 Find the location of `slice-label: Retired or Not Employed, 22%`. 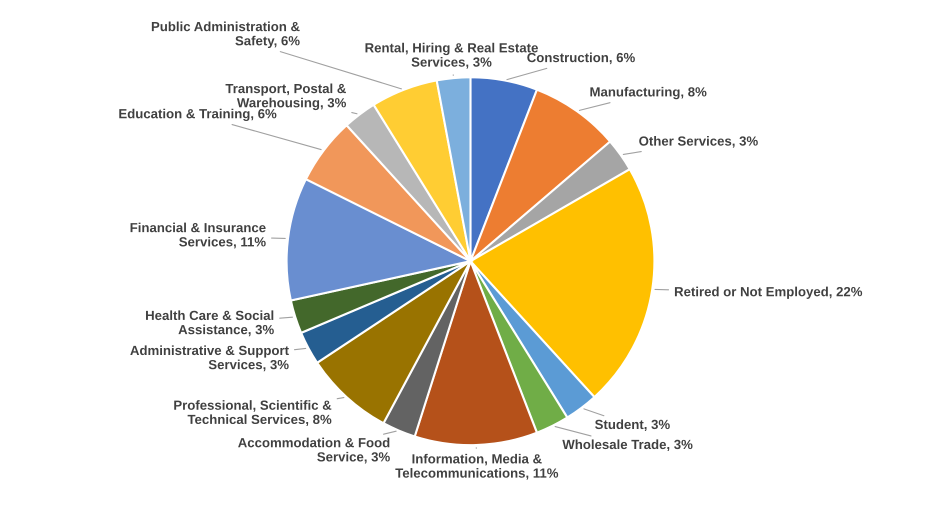

slice-label: Retired or Not Employed, 22% is located at coordinates (768, 292).